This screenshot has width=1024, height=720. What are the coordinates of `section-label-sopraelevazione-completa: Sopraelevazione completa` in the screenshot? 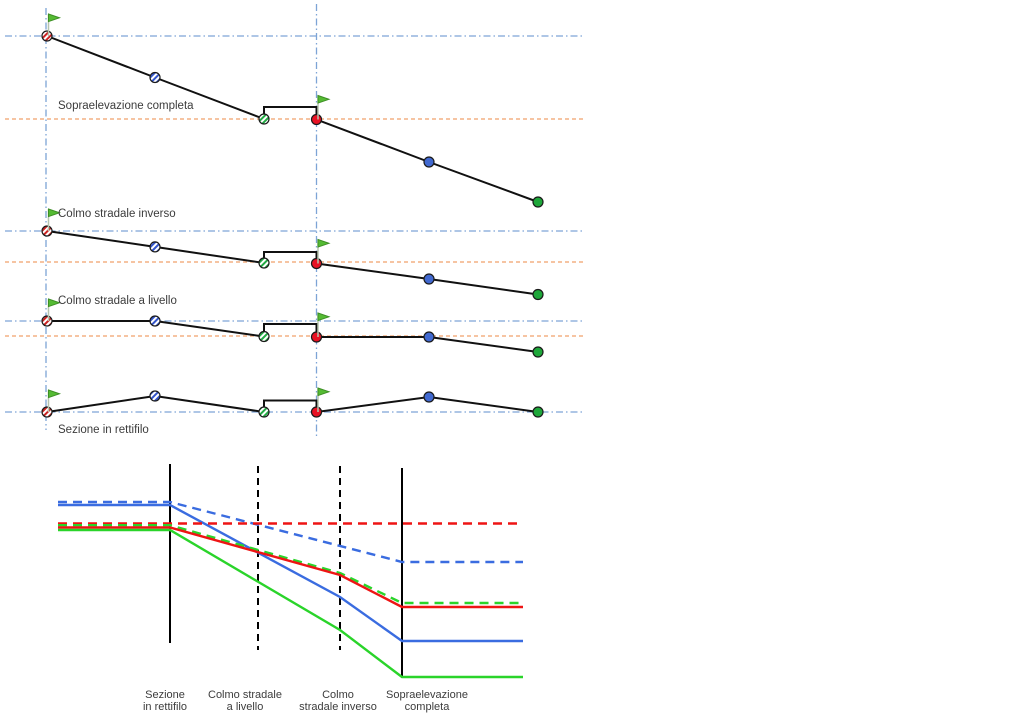 It's located at (126, 106).